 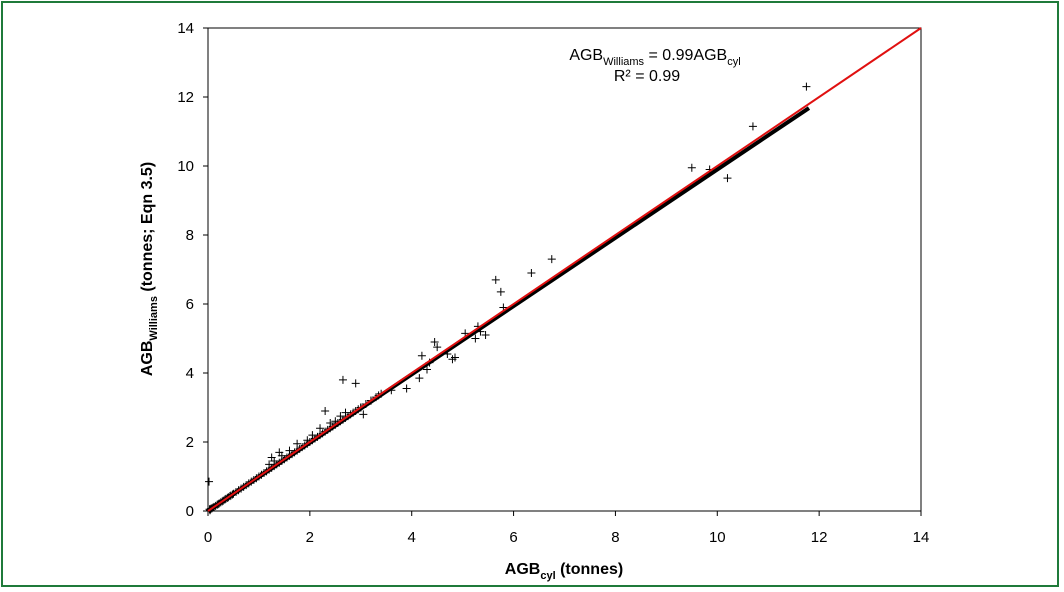 I want to click on y-tick-label: 4, so click(x=190, y=373).